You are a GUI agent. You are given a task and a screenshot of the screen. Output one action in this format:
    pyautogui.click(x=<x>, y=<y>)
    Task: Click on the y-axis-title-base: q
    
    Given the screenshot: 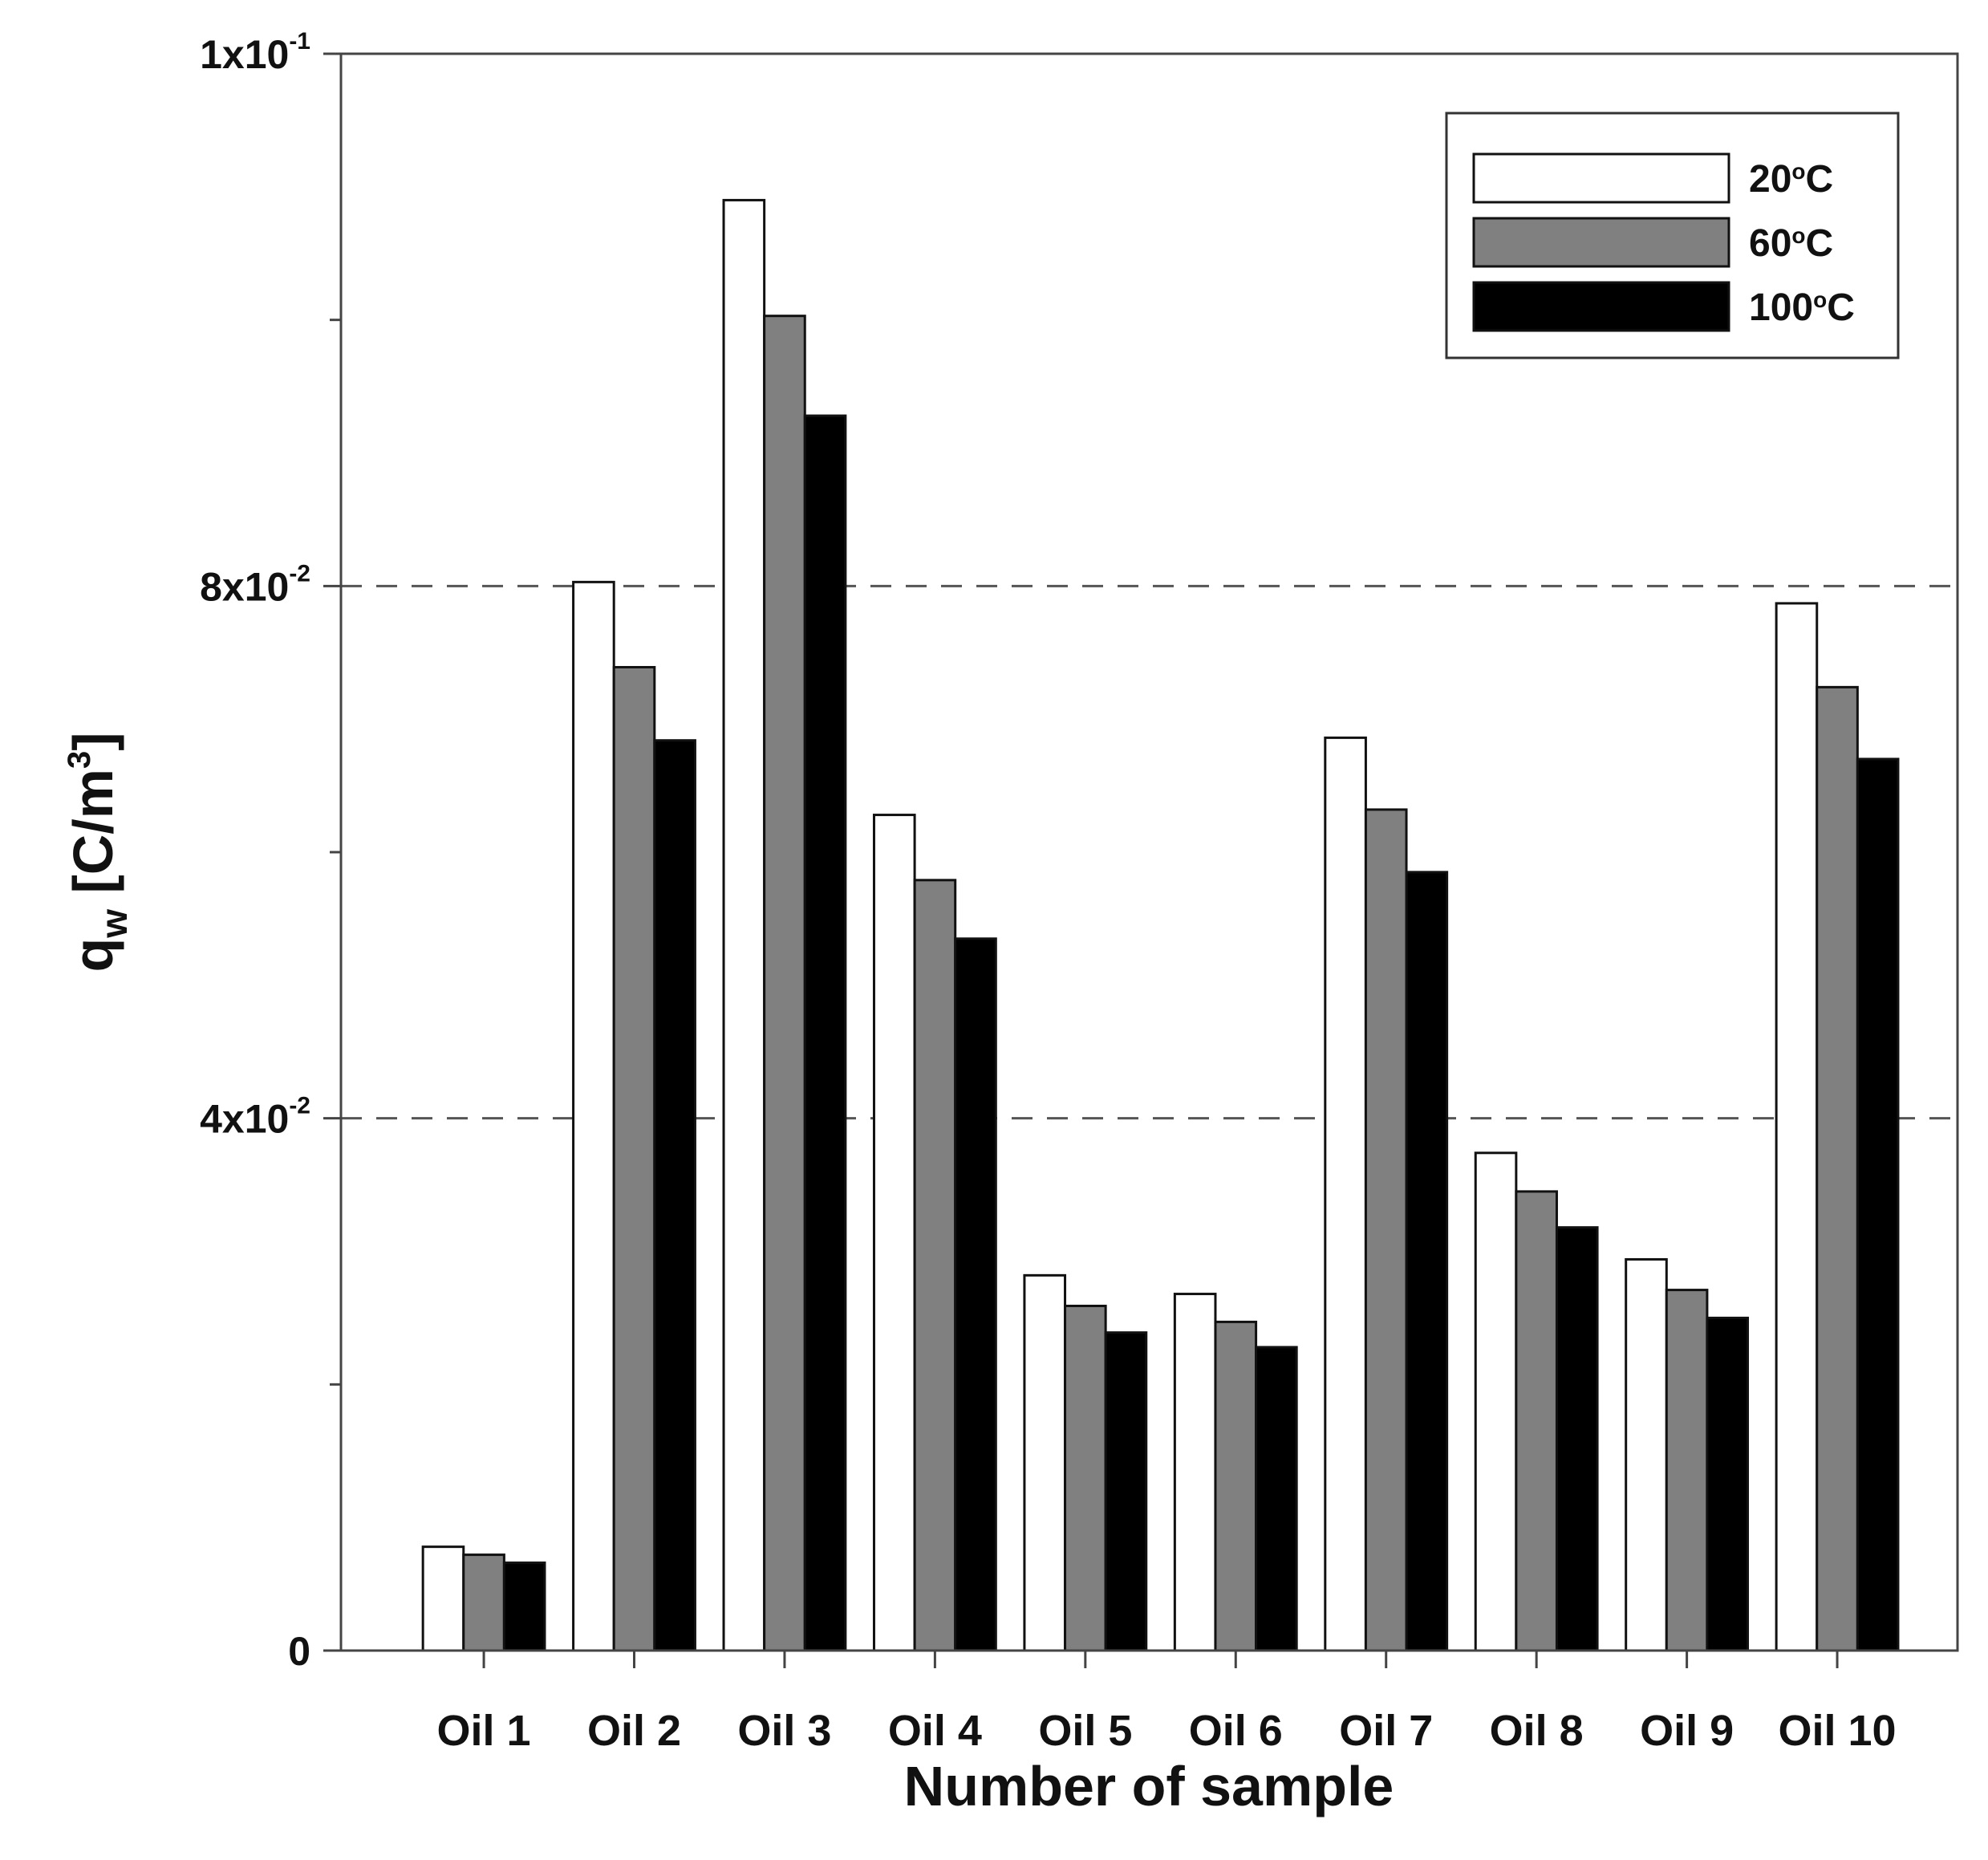 What is the action you would take?
    pyautogui.click(x=93, y=956)
    